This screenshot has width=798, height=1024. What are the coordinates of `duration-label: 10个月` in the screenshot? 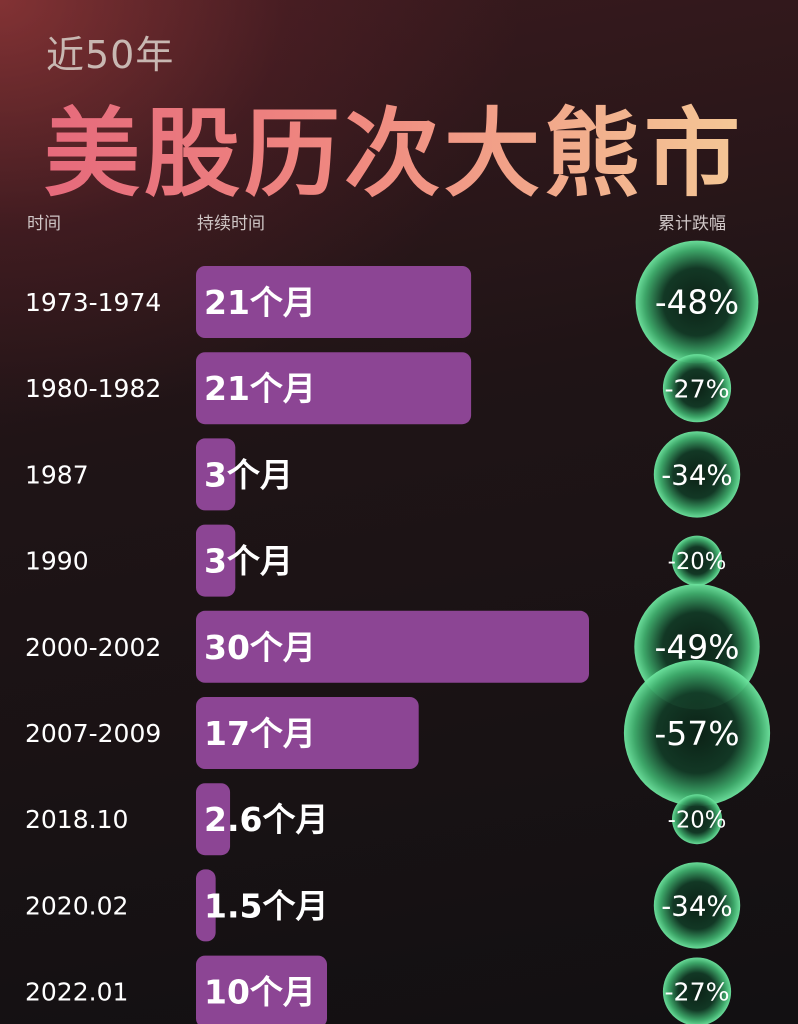 It's located at (260, 992).